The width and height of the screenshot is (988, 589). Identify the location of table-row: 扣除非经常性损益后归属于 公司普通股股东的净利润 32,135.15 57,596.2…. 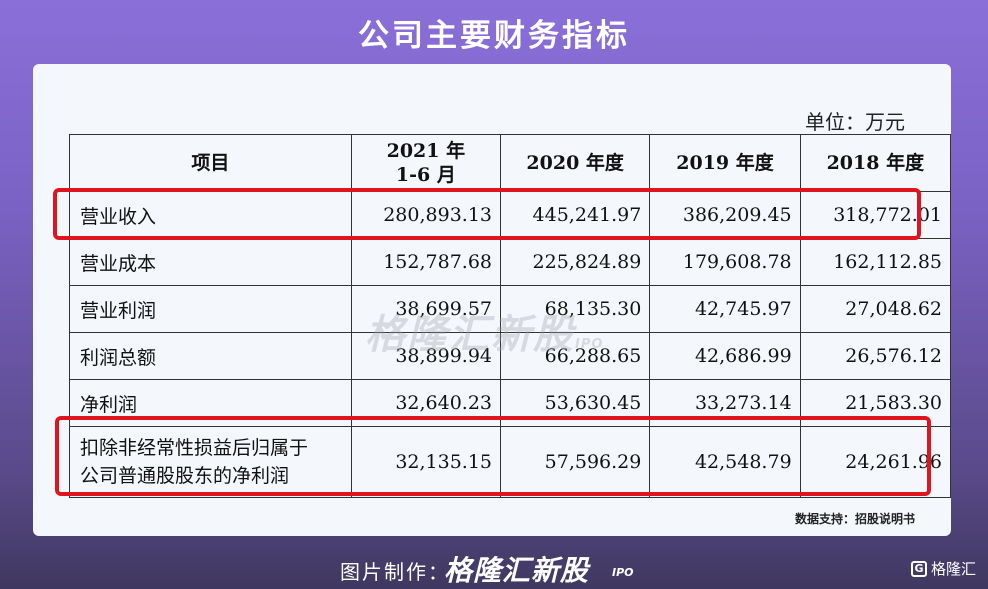
(510, 462).